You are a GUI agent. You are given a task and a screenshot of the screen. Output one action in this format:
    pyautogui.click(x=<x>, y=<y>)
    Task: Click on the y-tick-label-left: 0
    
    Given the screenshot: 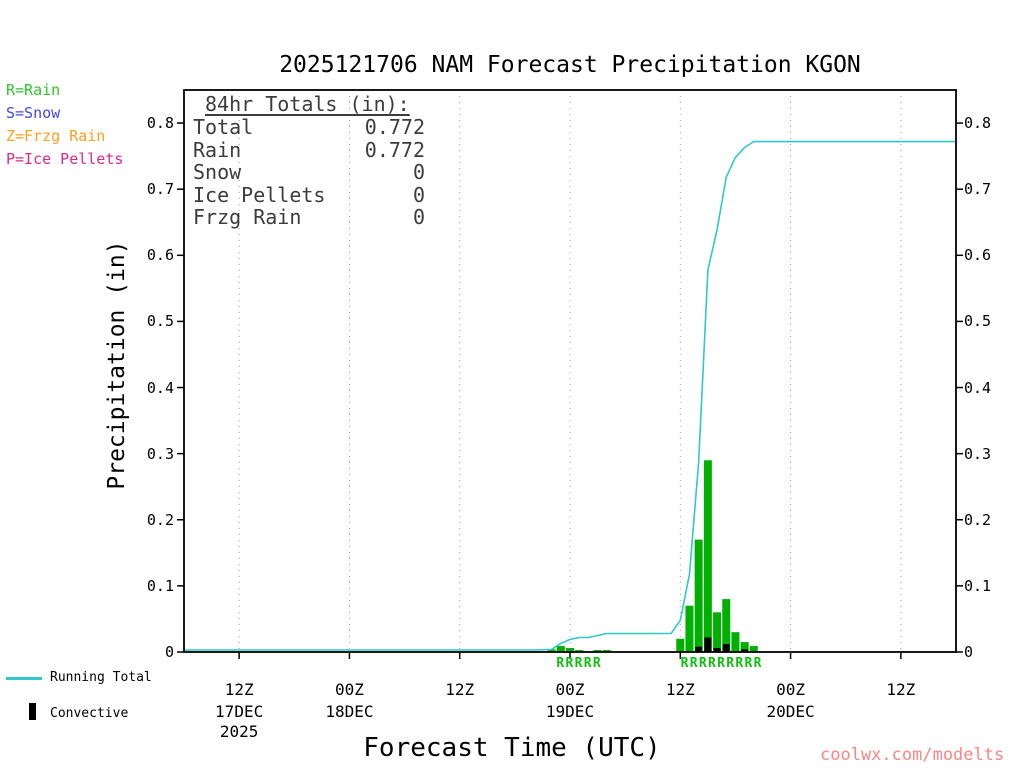 What is the action you would take?
    pyautogui.click(x=169, y=652)
    